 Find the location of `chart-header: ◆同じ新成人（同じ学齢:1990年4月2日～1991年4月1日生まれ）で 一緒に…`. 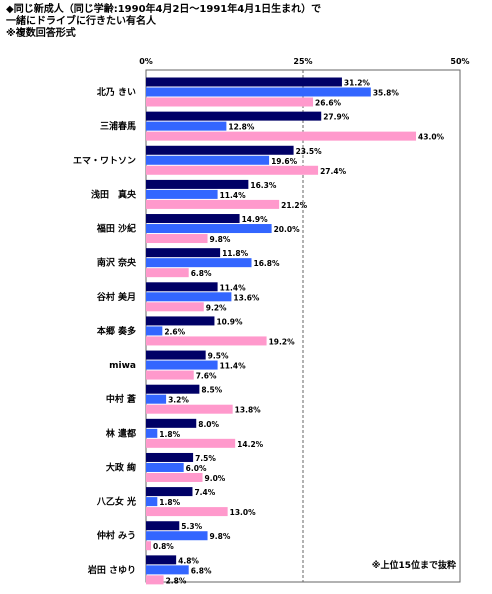

chart-header: ◆同じ新成人（同じ学齢:1990年4月2日～1991年4月1日生まれ）で 一緒に… is located at coordinates (163, 22).